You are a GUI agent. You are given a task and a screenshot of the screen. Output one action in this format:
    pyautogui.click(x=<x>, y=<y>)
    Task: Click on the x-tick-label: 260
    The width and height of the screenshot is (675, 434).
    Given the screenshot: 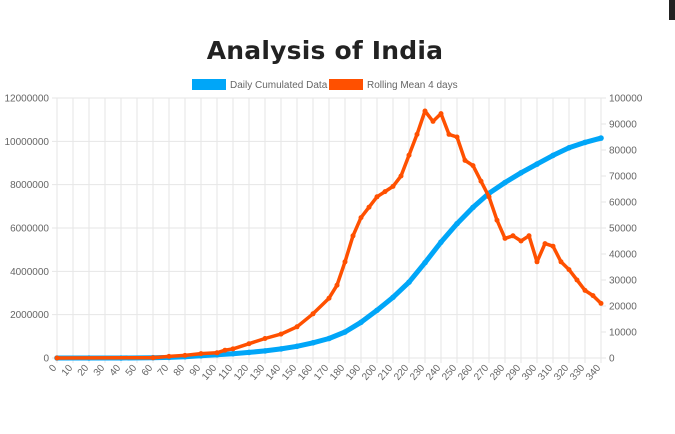 What is the action you would take?
    pyautogui.click(x=465, y=373)
    